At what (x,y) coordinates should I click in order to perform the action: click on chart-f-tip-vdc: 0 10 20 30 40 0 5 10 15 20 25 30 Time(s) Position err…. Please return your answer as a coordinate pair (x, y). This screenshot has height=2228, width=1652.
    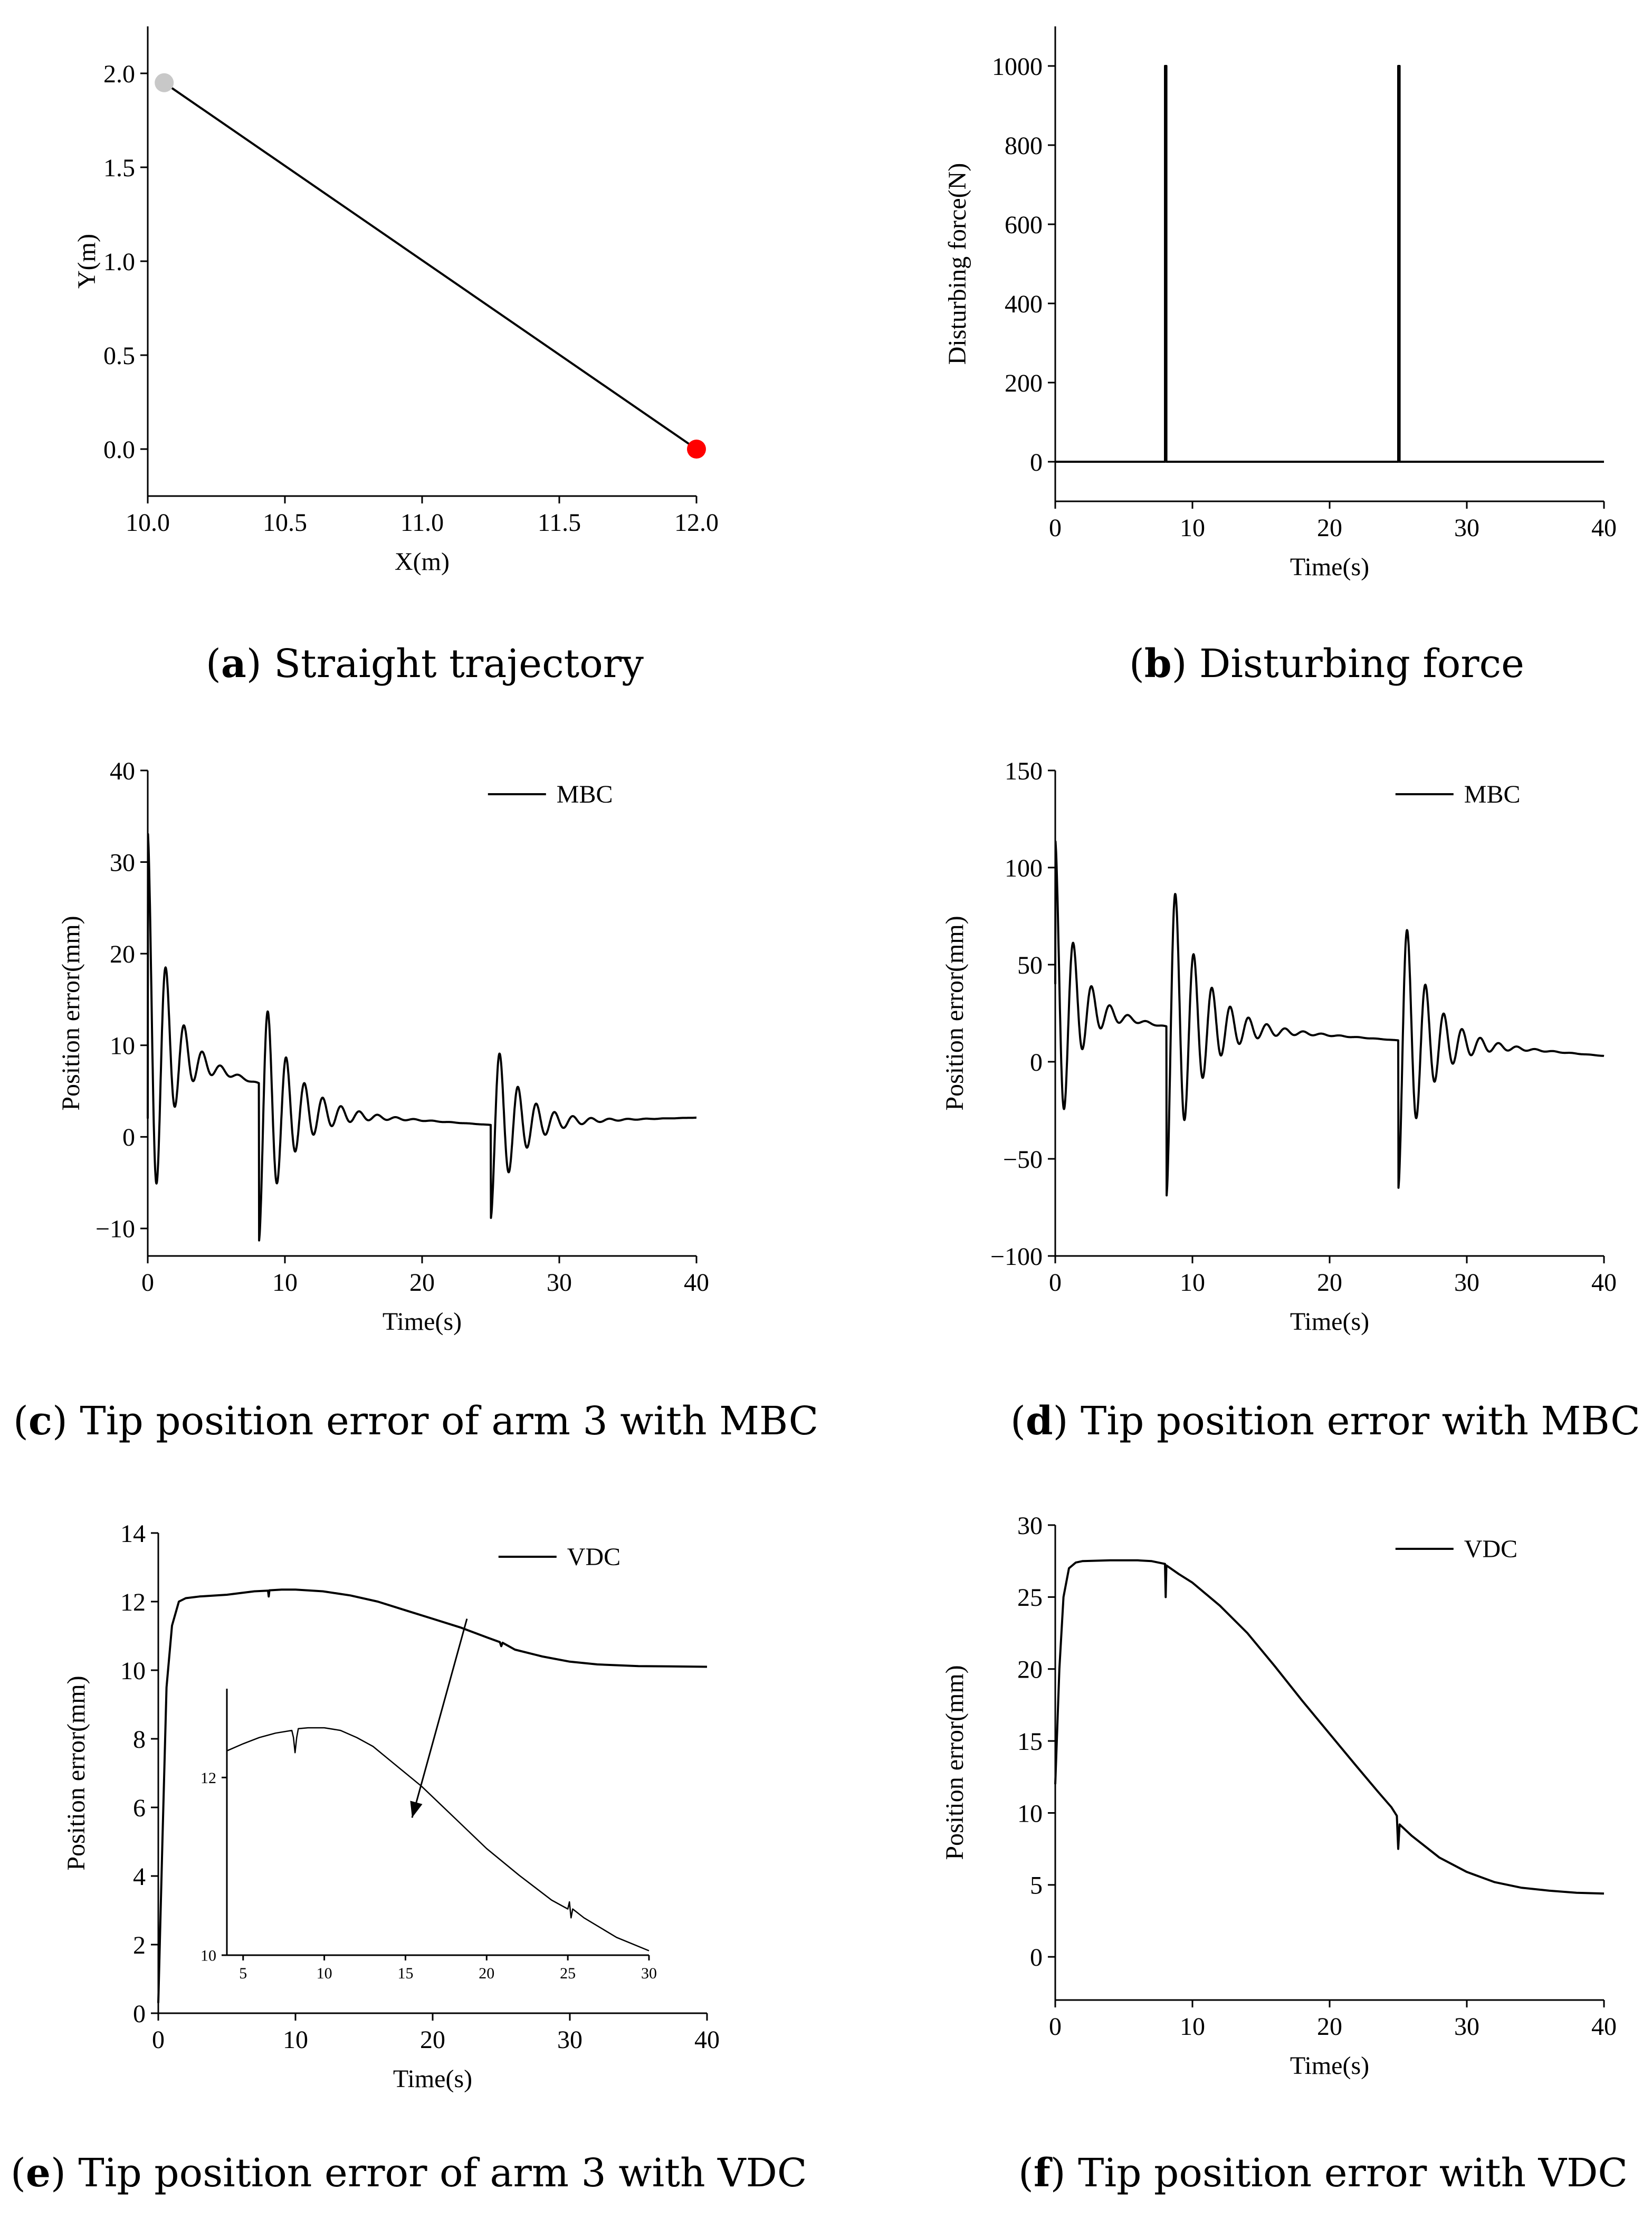
    Looking at the image, I should click on (1290, 1807).